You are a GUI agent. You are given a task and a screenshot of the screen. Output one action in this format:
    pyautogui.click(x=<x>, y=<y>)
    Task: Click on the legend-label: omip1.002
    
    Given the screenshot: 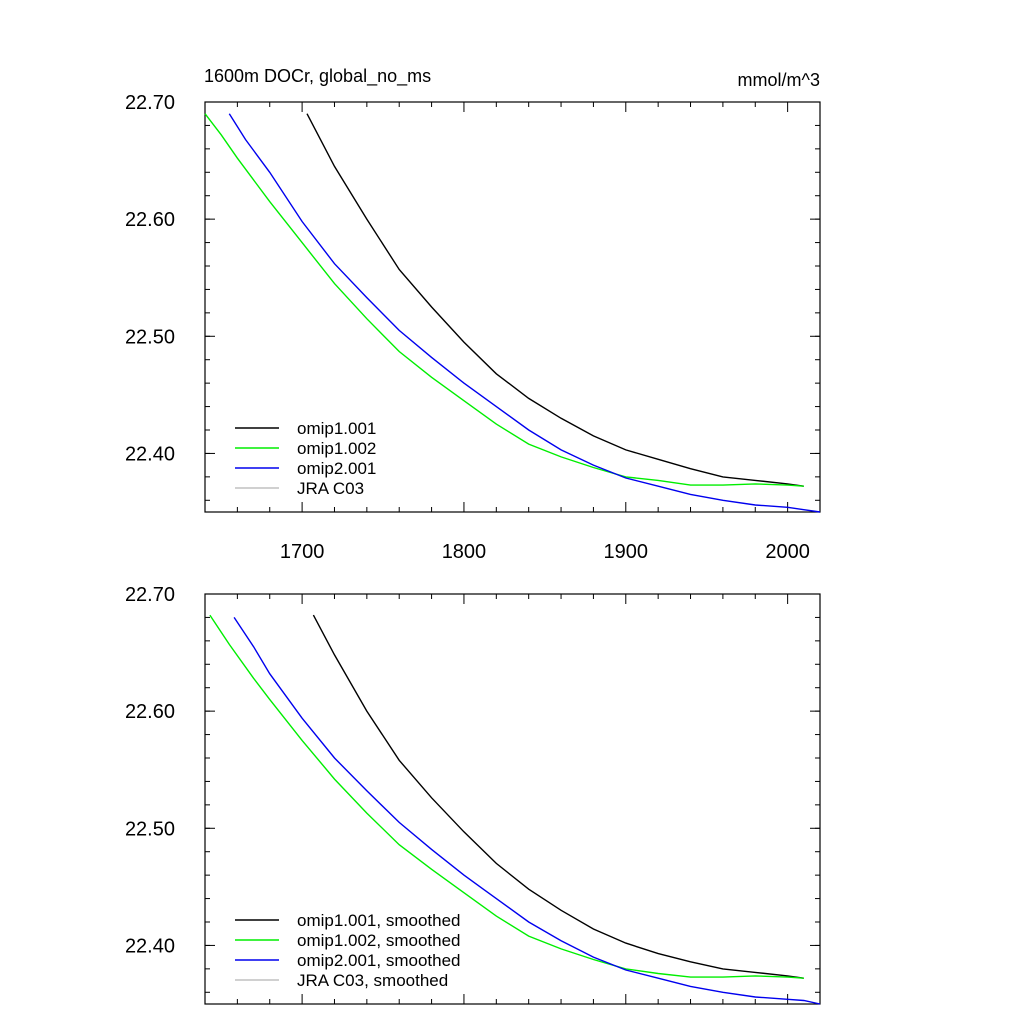 What is the action you would take?
    pyautogui.click(x=336, y=448)
    